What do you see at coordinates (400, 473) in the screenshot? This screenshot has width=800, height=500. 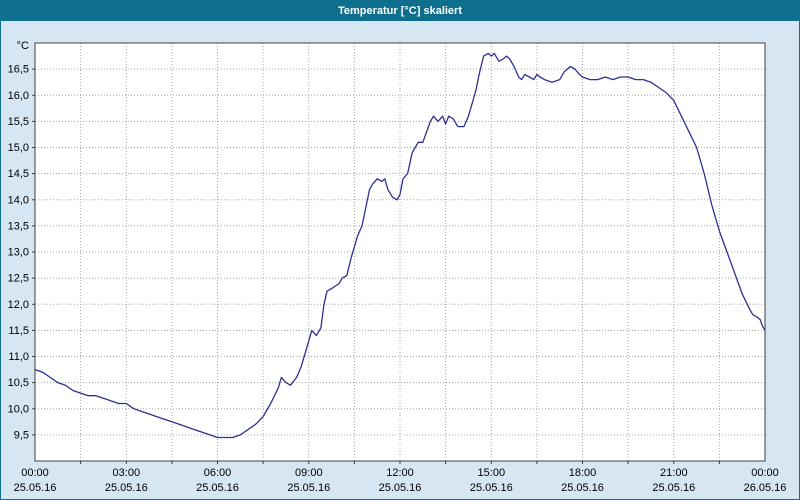 I see `x-tick-time: 12:00` at bounding box center [400, 473].